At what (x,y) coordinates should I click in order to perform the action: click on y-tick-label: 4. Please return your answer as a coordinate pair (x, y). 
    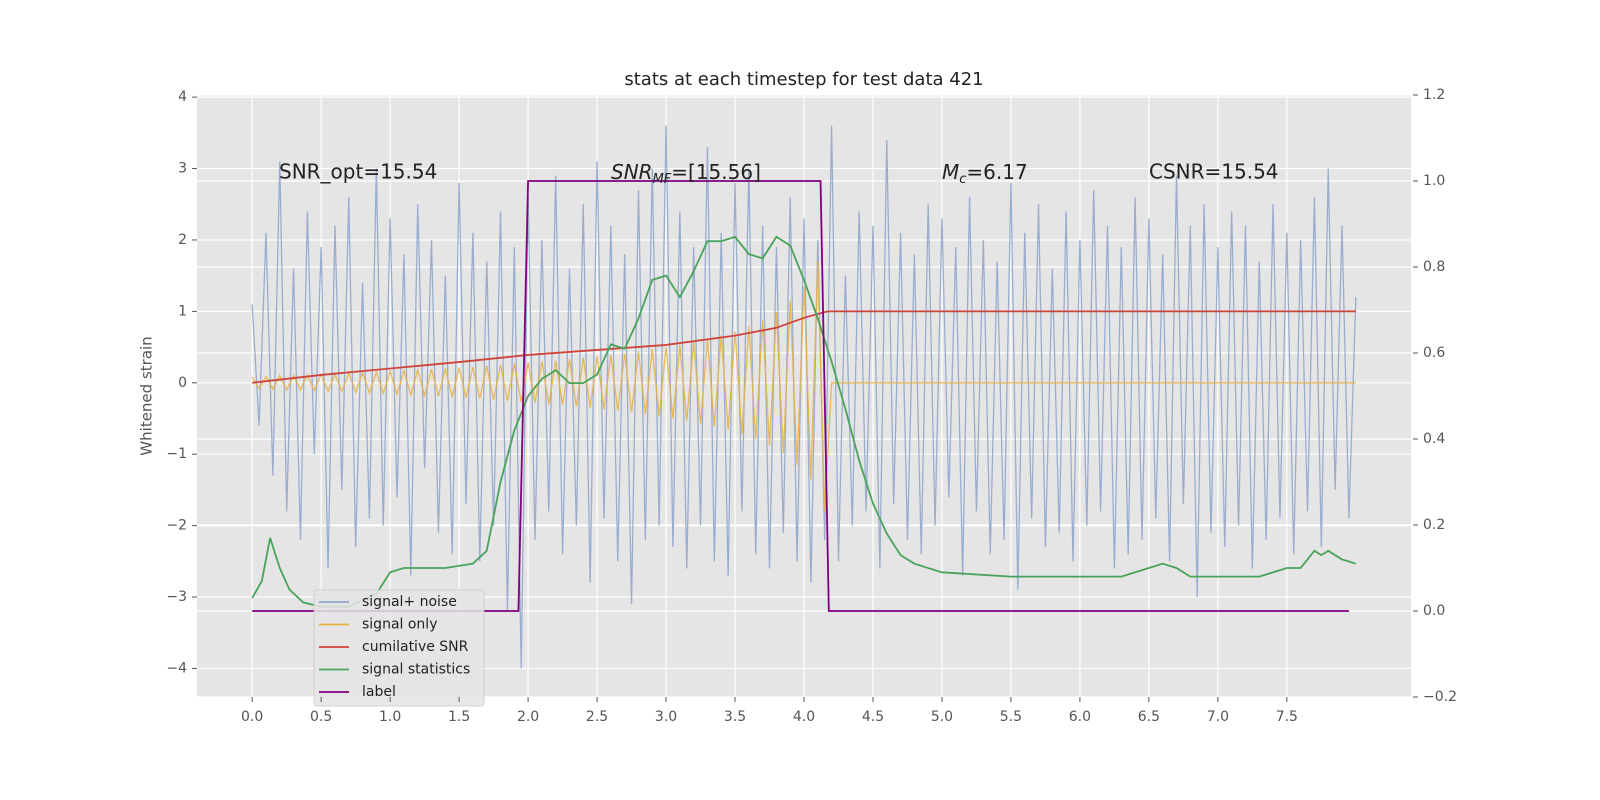
    Looking at the image, I should click on (182, 97).